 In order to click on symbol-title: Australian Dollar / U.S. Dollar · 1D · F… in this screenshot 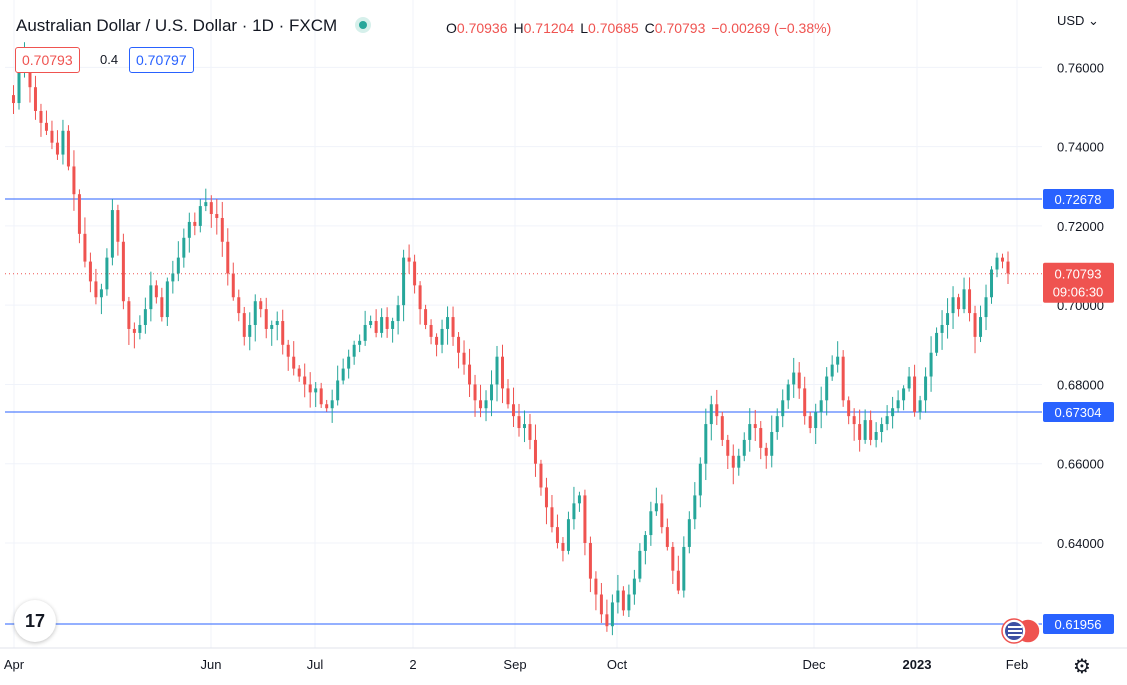, I will do `click(177, 25)`.